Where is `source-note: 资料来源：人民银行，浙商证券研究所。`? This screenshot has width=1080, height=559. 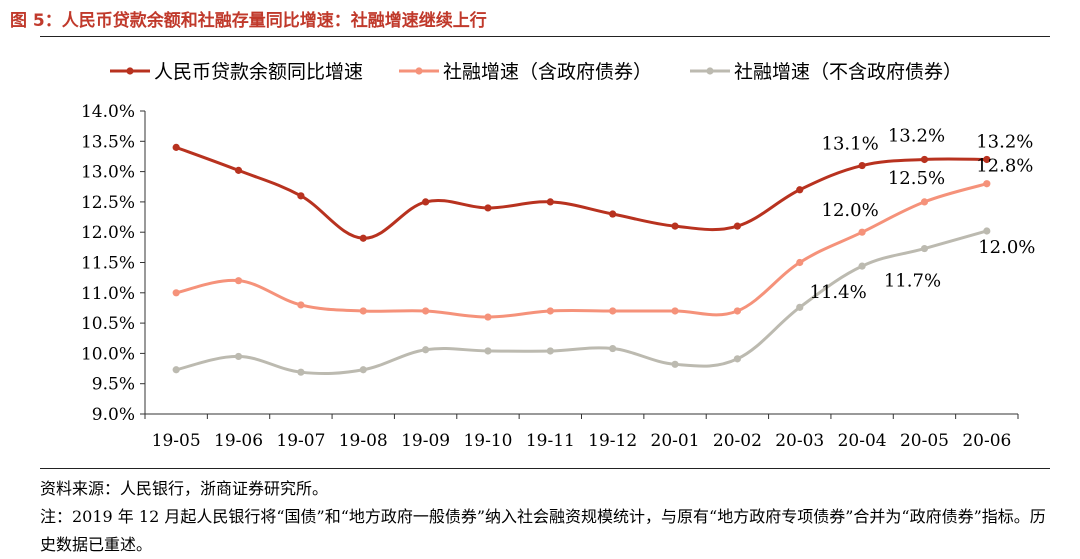 source-note: 资料来源：人民银行，浙商证券研究所。 is located at coordinates (184, 488).